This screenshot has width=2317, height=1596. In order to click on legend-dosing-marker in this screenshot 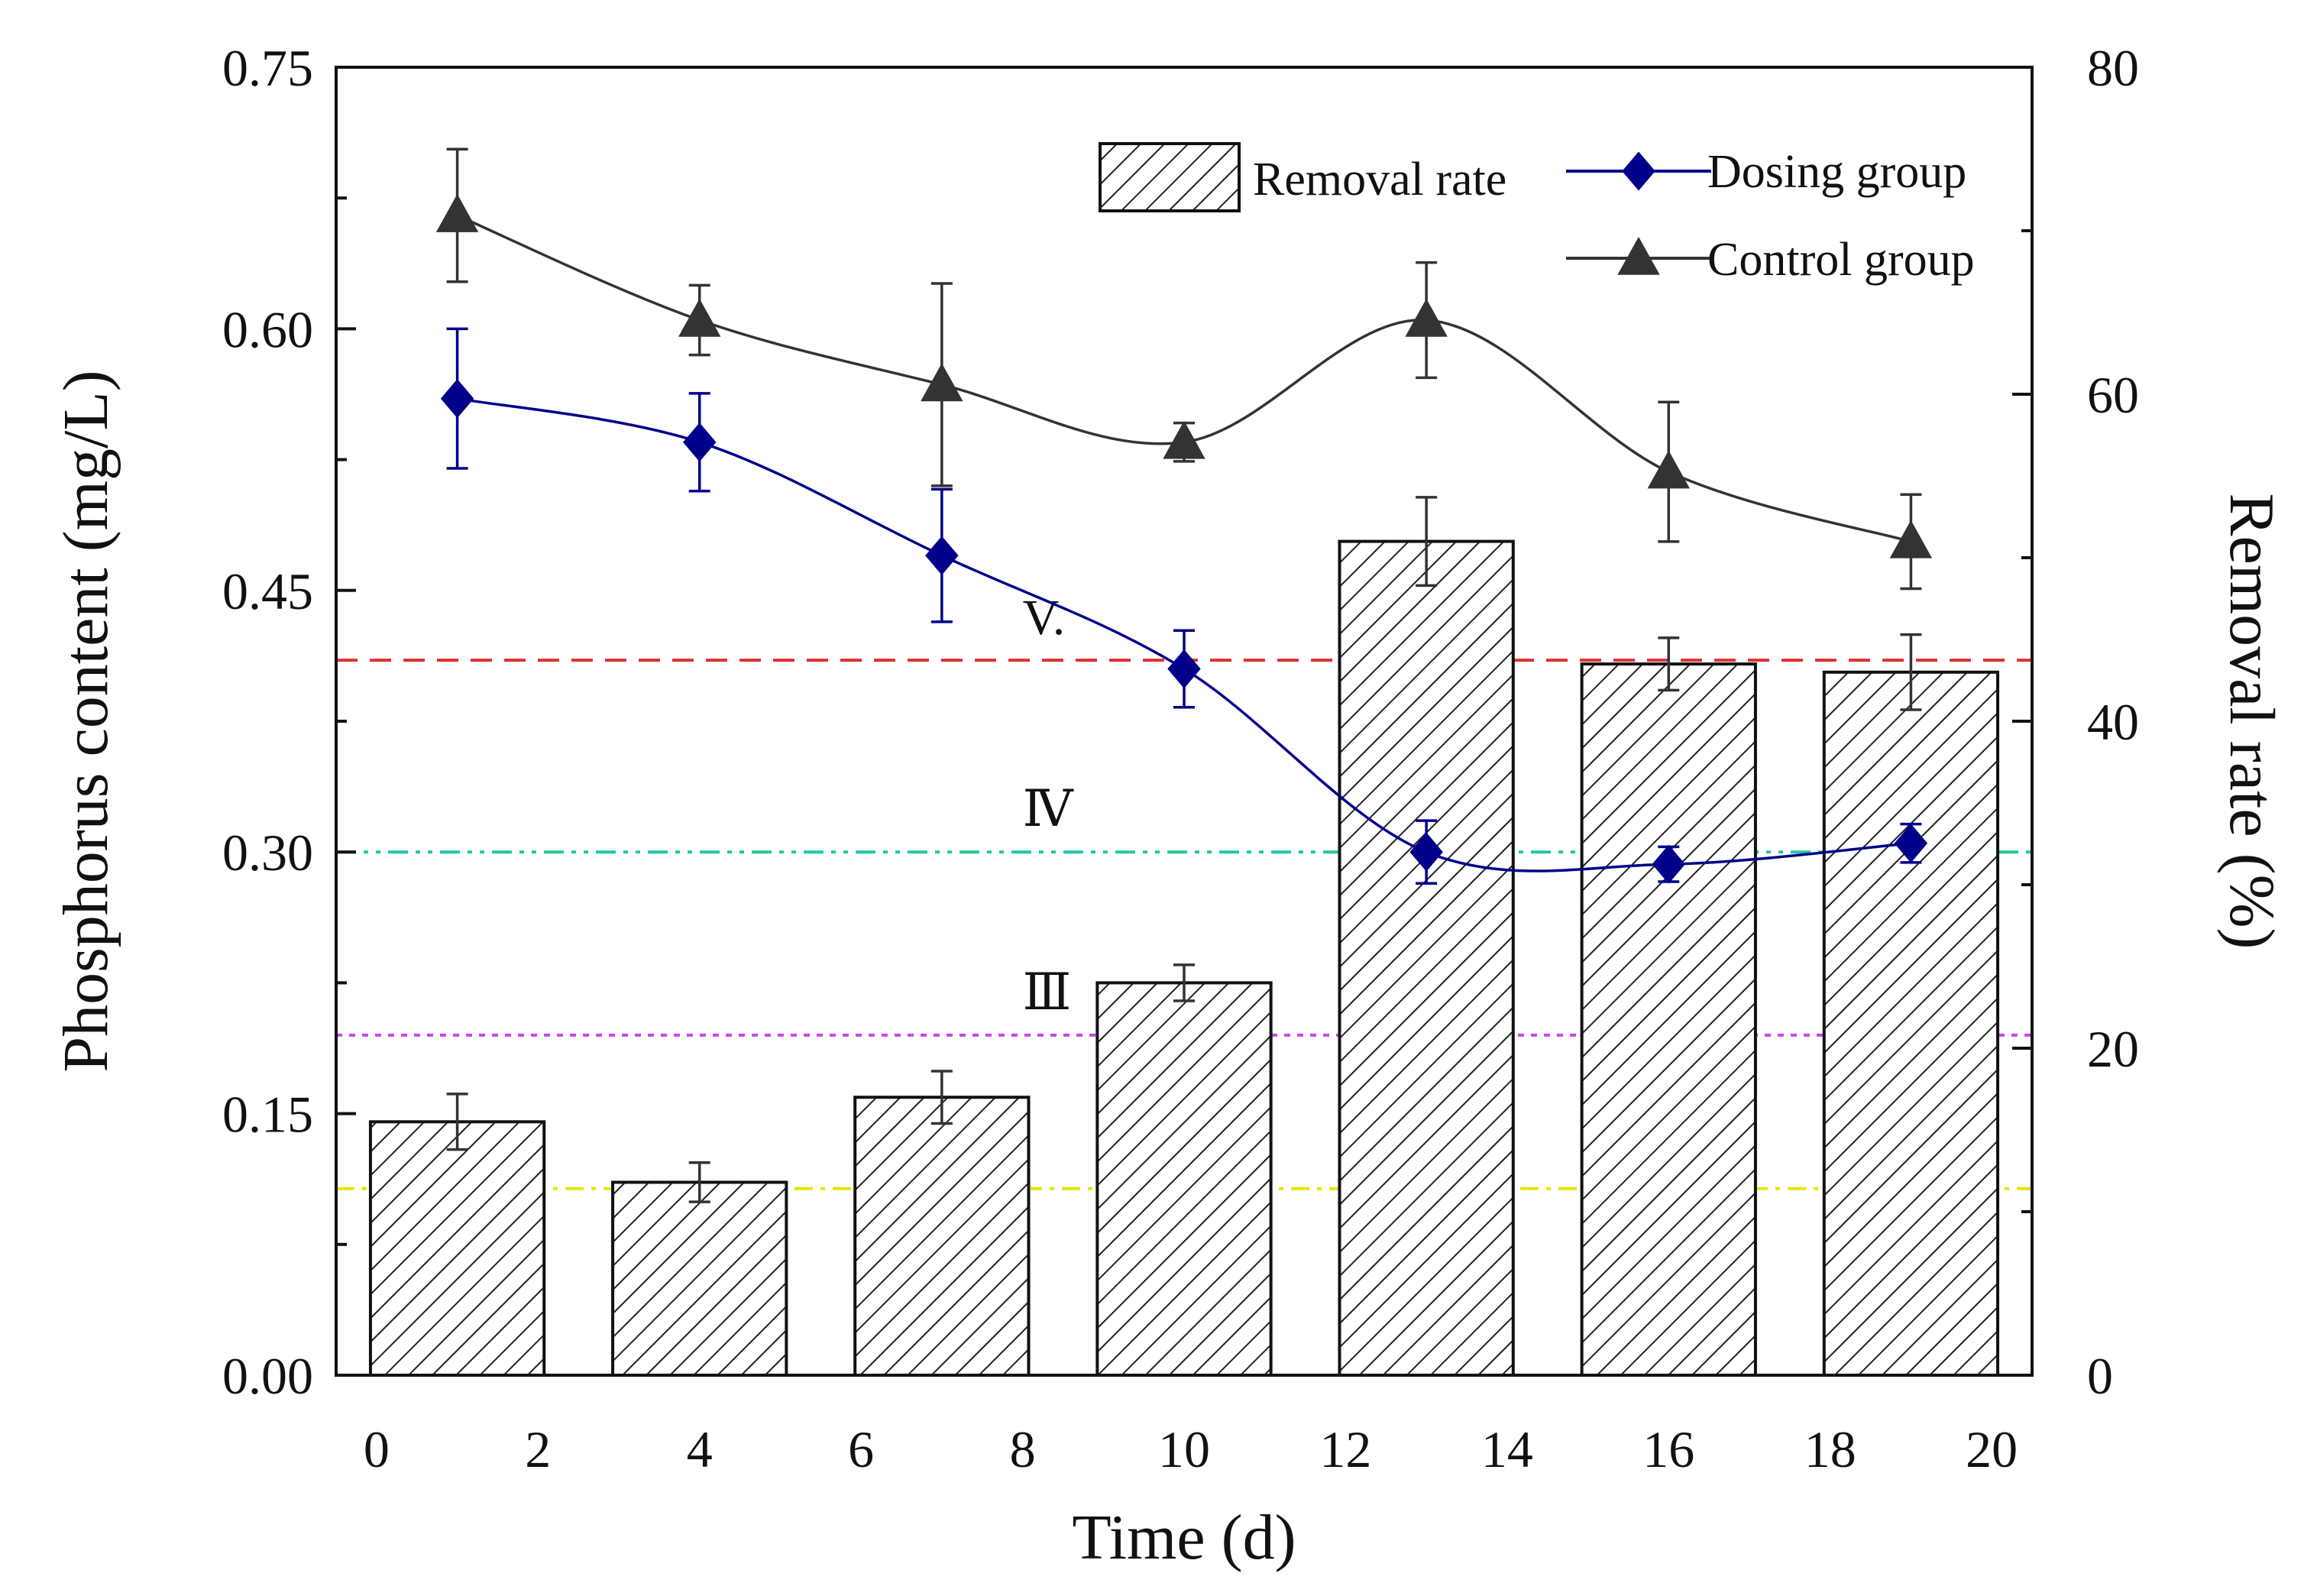, I will do `click(1638, 171)`.